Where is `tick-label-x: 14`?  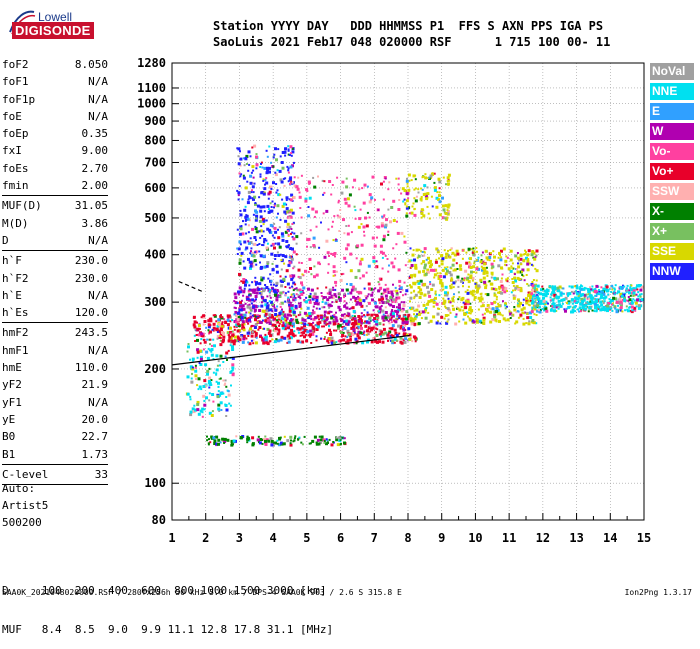
tick-label-x: 14 is located at coordinates (610, 538).